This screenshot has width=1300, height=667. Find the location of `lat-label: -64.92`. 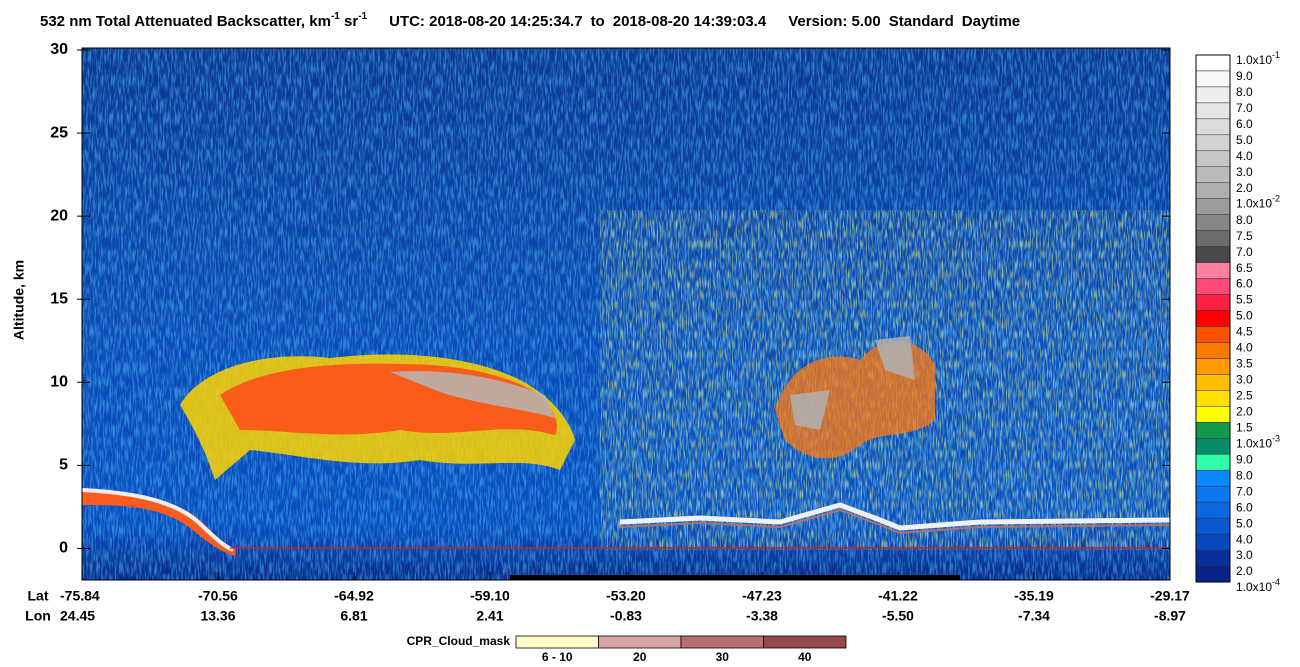

lat-label: -64.92 is located at coordinates (354, 596).